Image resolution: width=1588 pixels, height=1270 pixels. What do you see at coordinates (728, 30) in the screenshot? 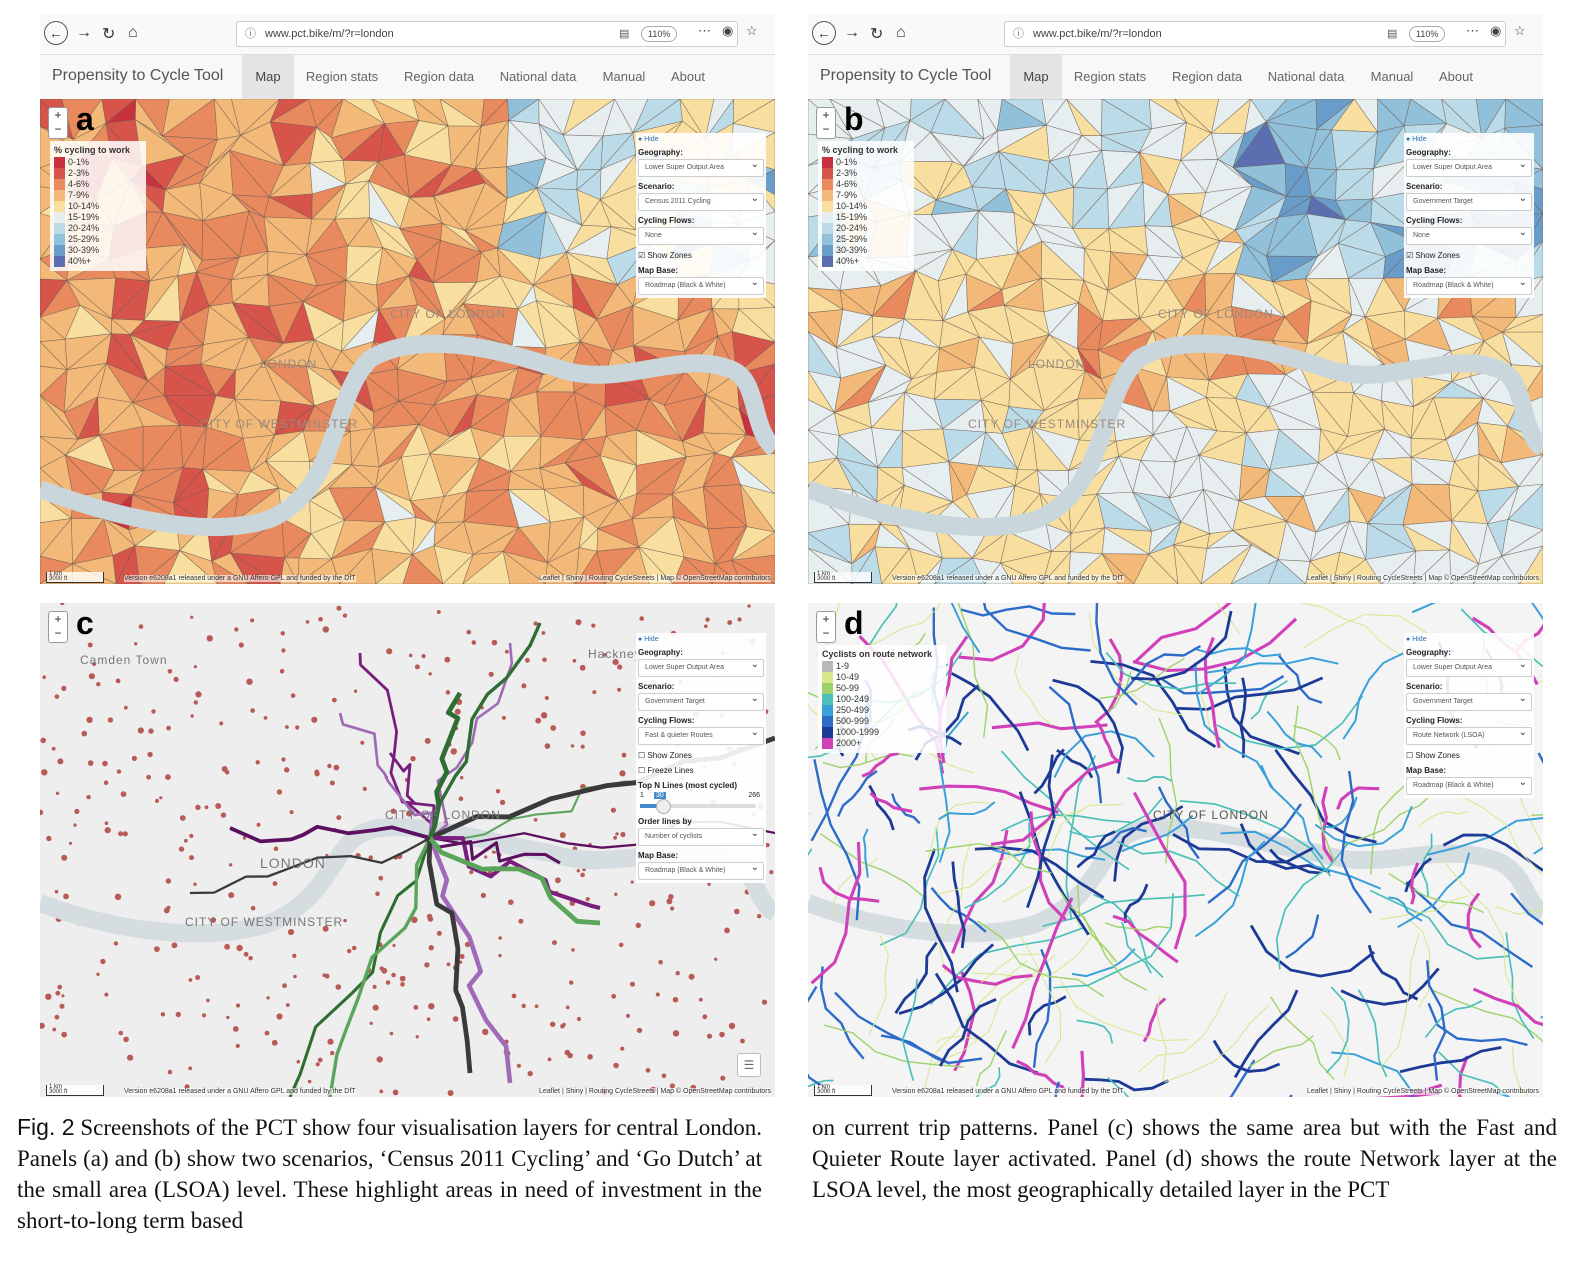
I see `pocket-icon: ◉` at bounding box center [728, 30].